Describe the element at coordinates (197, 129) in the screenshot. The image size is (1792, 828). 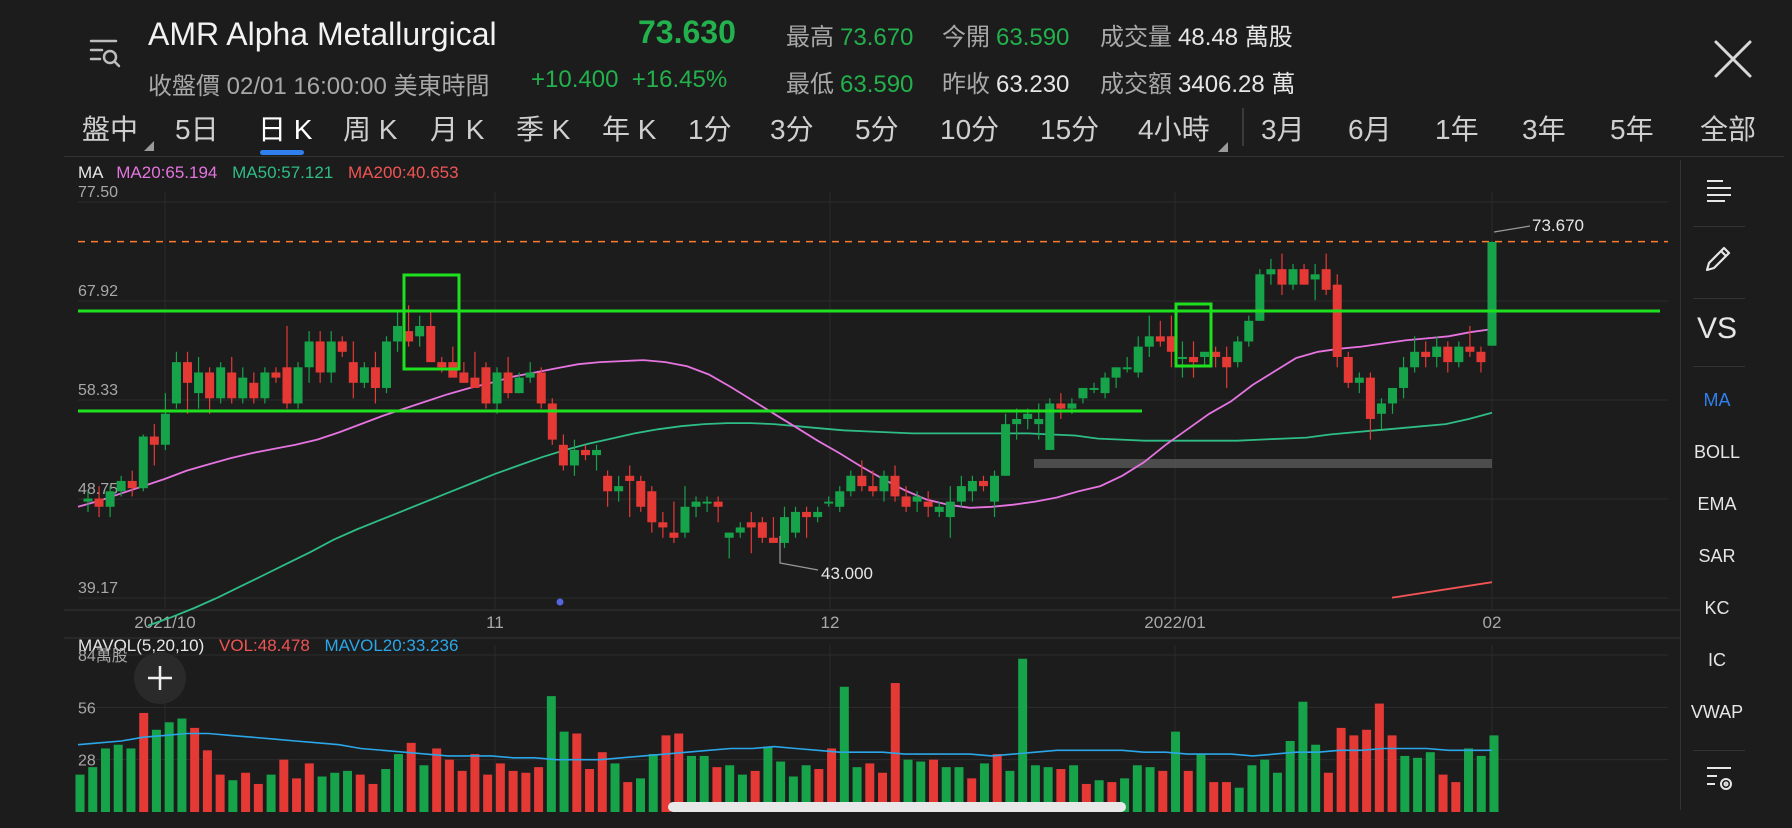
I see `tab-1: 5日` at that location.